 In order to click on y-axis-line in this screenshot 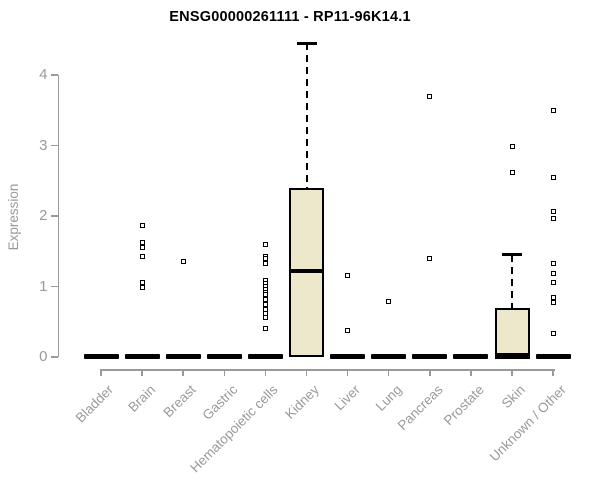, I will do `click(58, 216)`.